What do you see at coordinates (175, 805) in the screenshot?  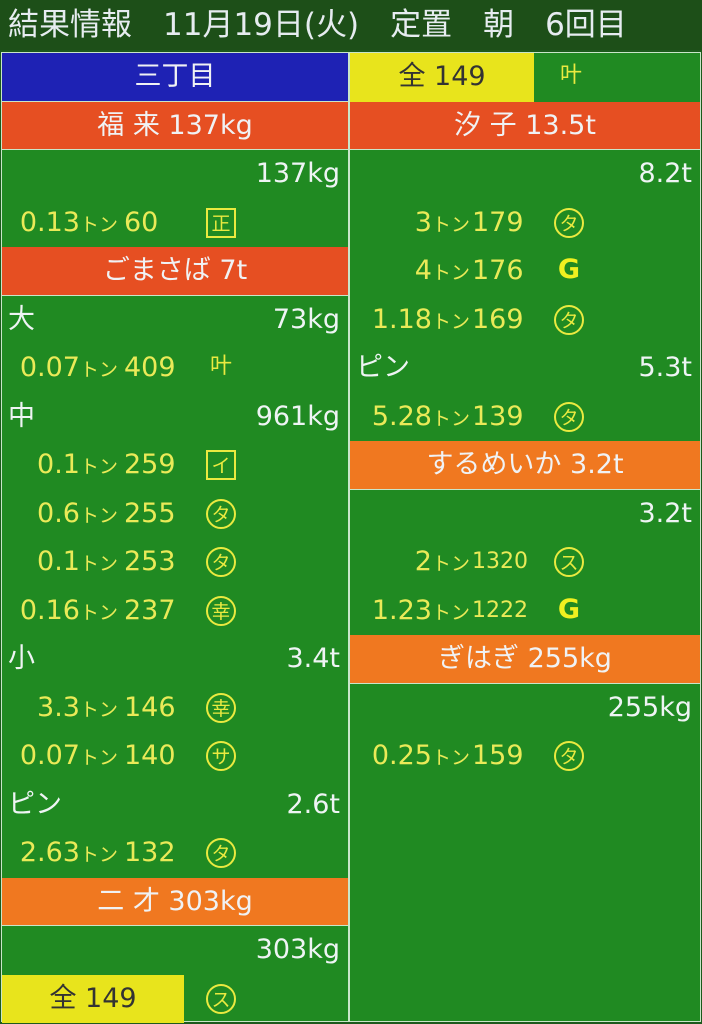 I see `subtotal-row: ピン 2.6t` at bounding box center [175, 805].